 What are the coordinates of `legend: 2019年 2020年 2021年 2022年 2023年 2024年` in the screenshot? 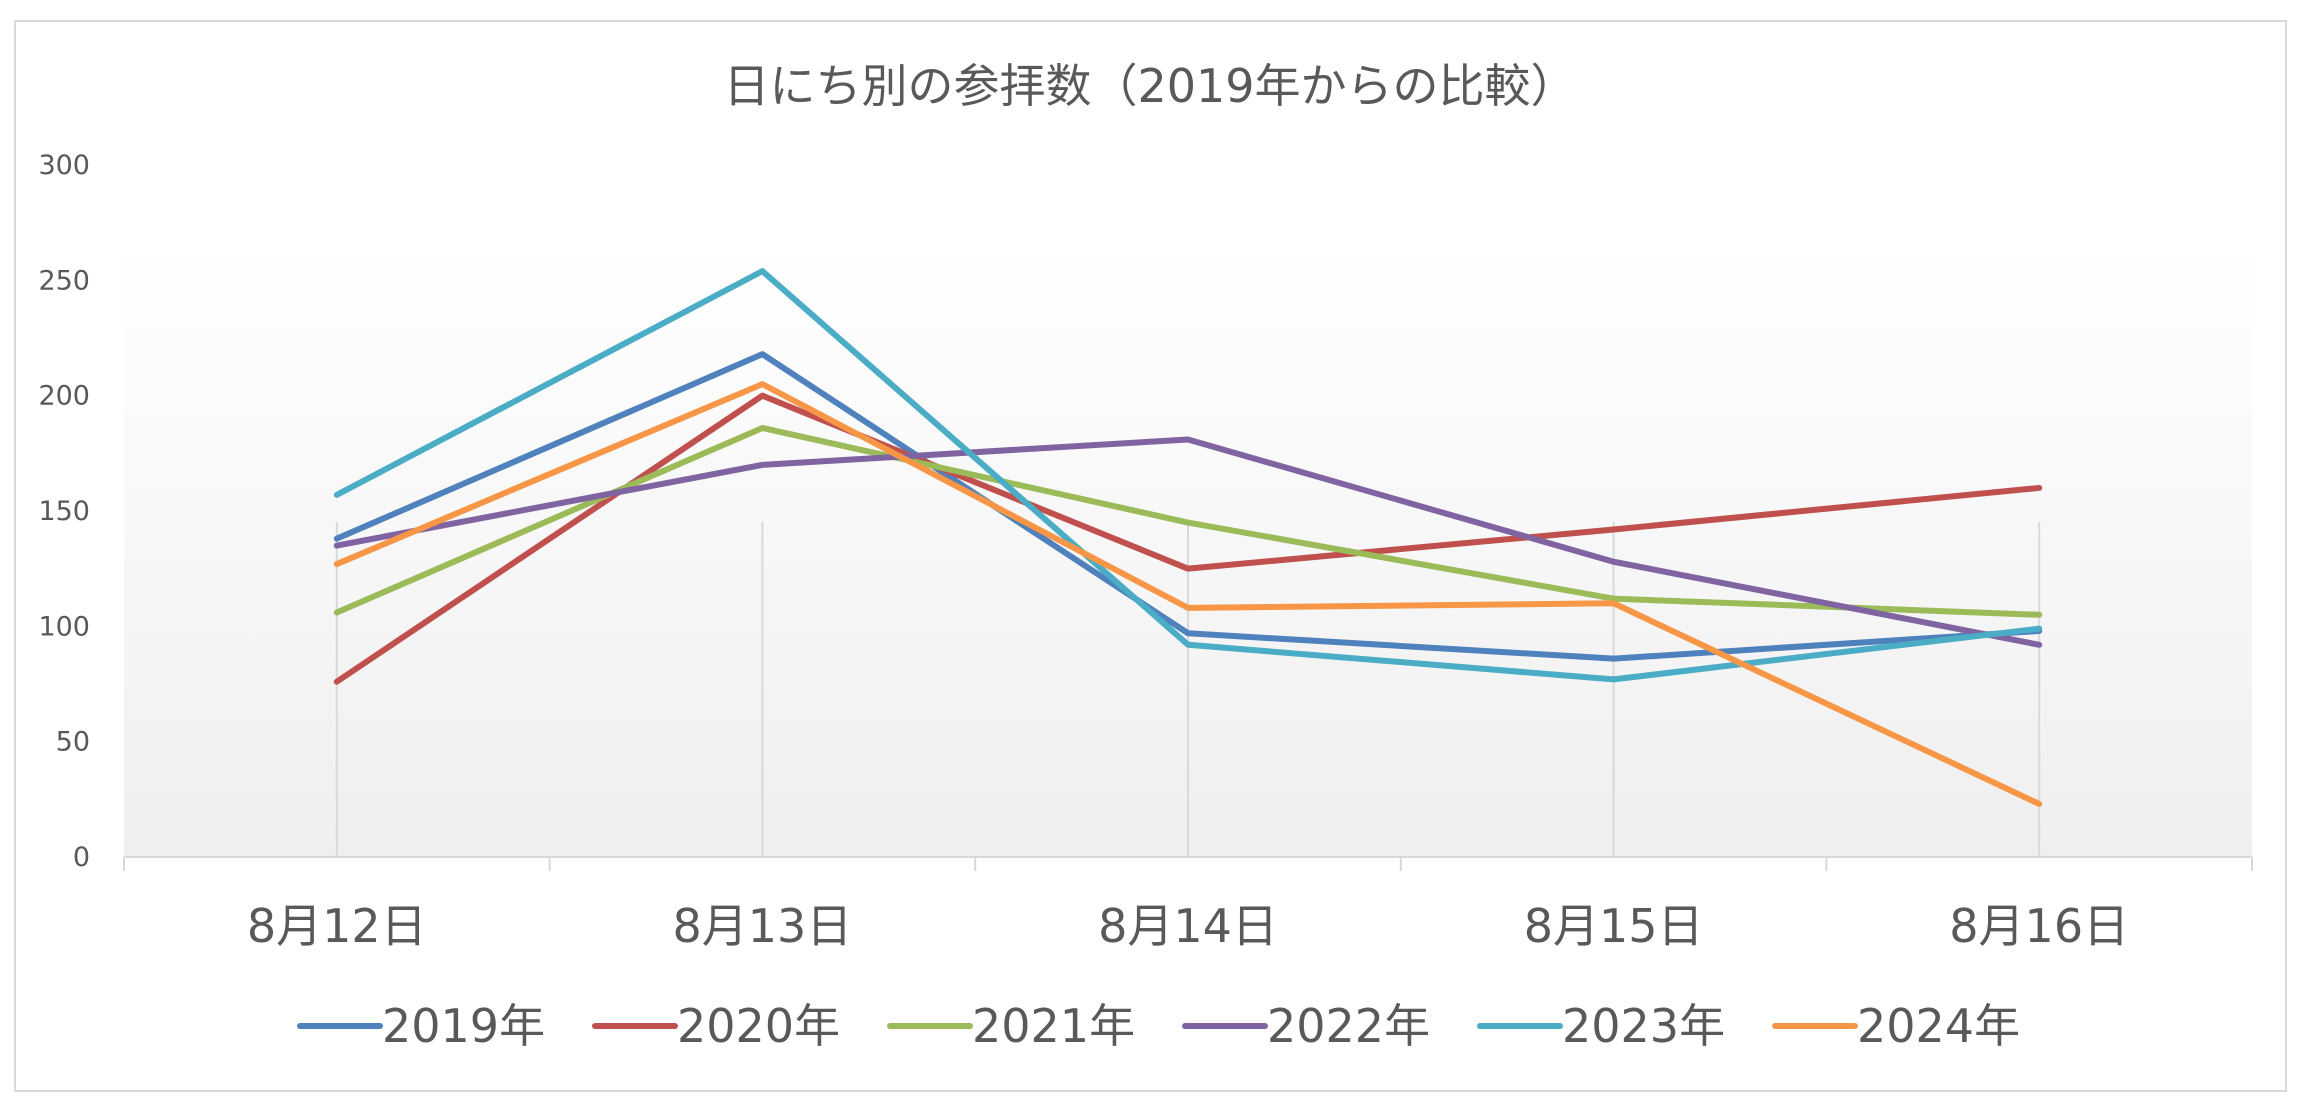 It's located at (1158, 1026).